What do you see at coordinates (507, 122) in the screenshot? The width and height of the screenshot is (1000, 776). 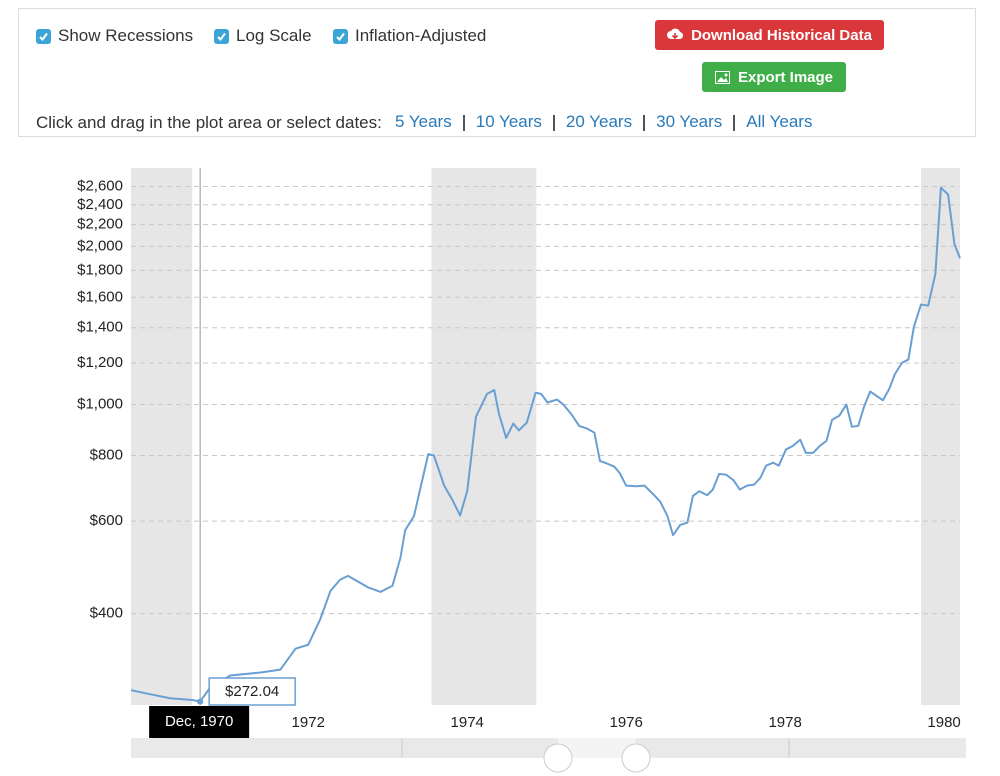 I see `range-link: 10 Years` at bounding box center [507, 122].